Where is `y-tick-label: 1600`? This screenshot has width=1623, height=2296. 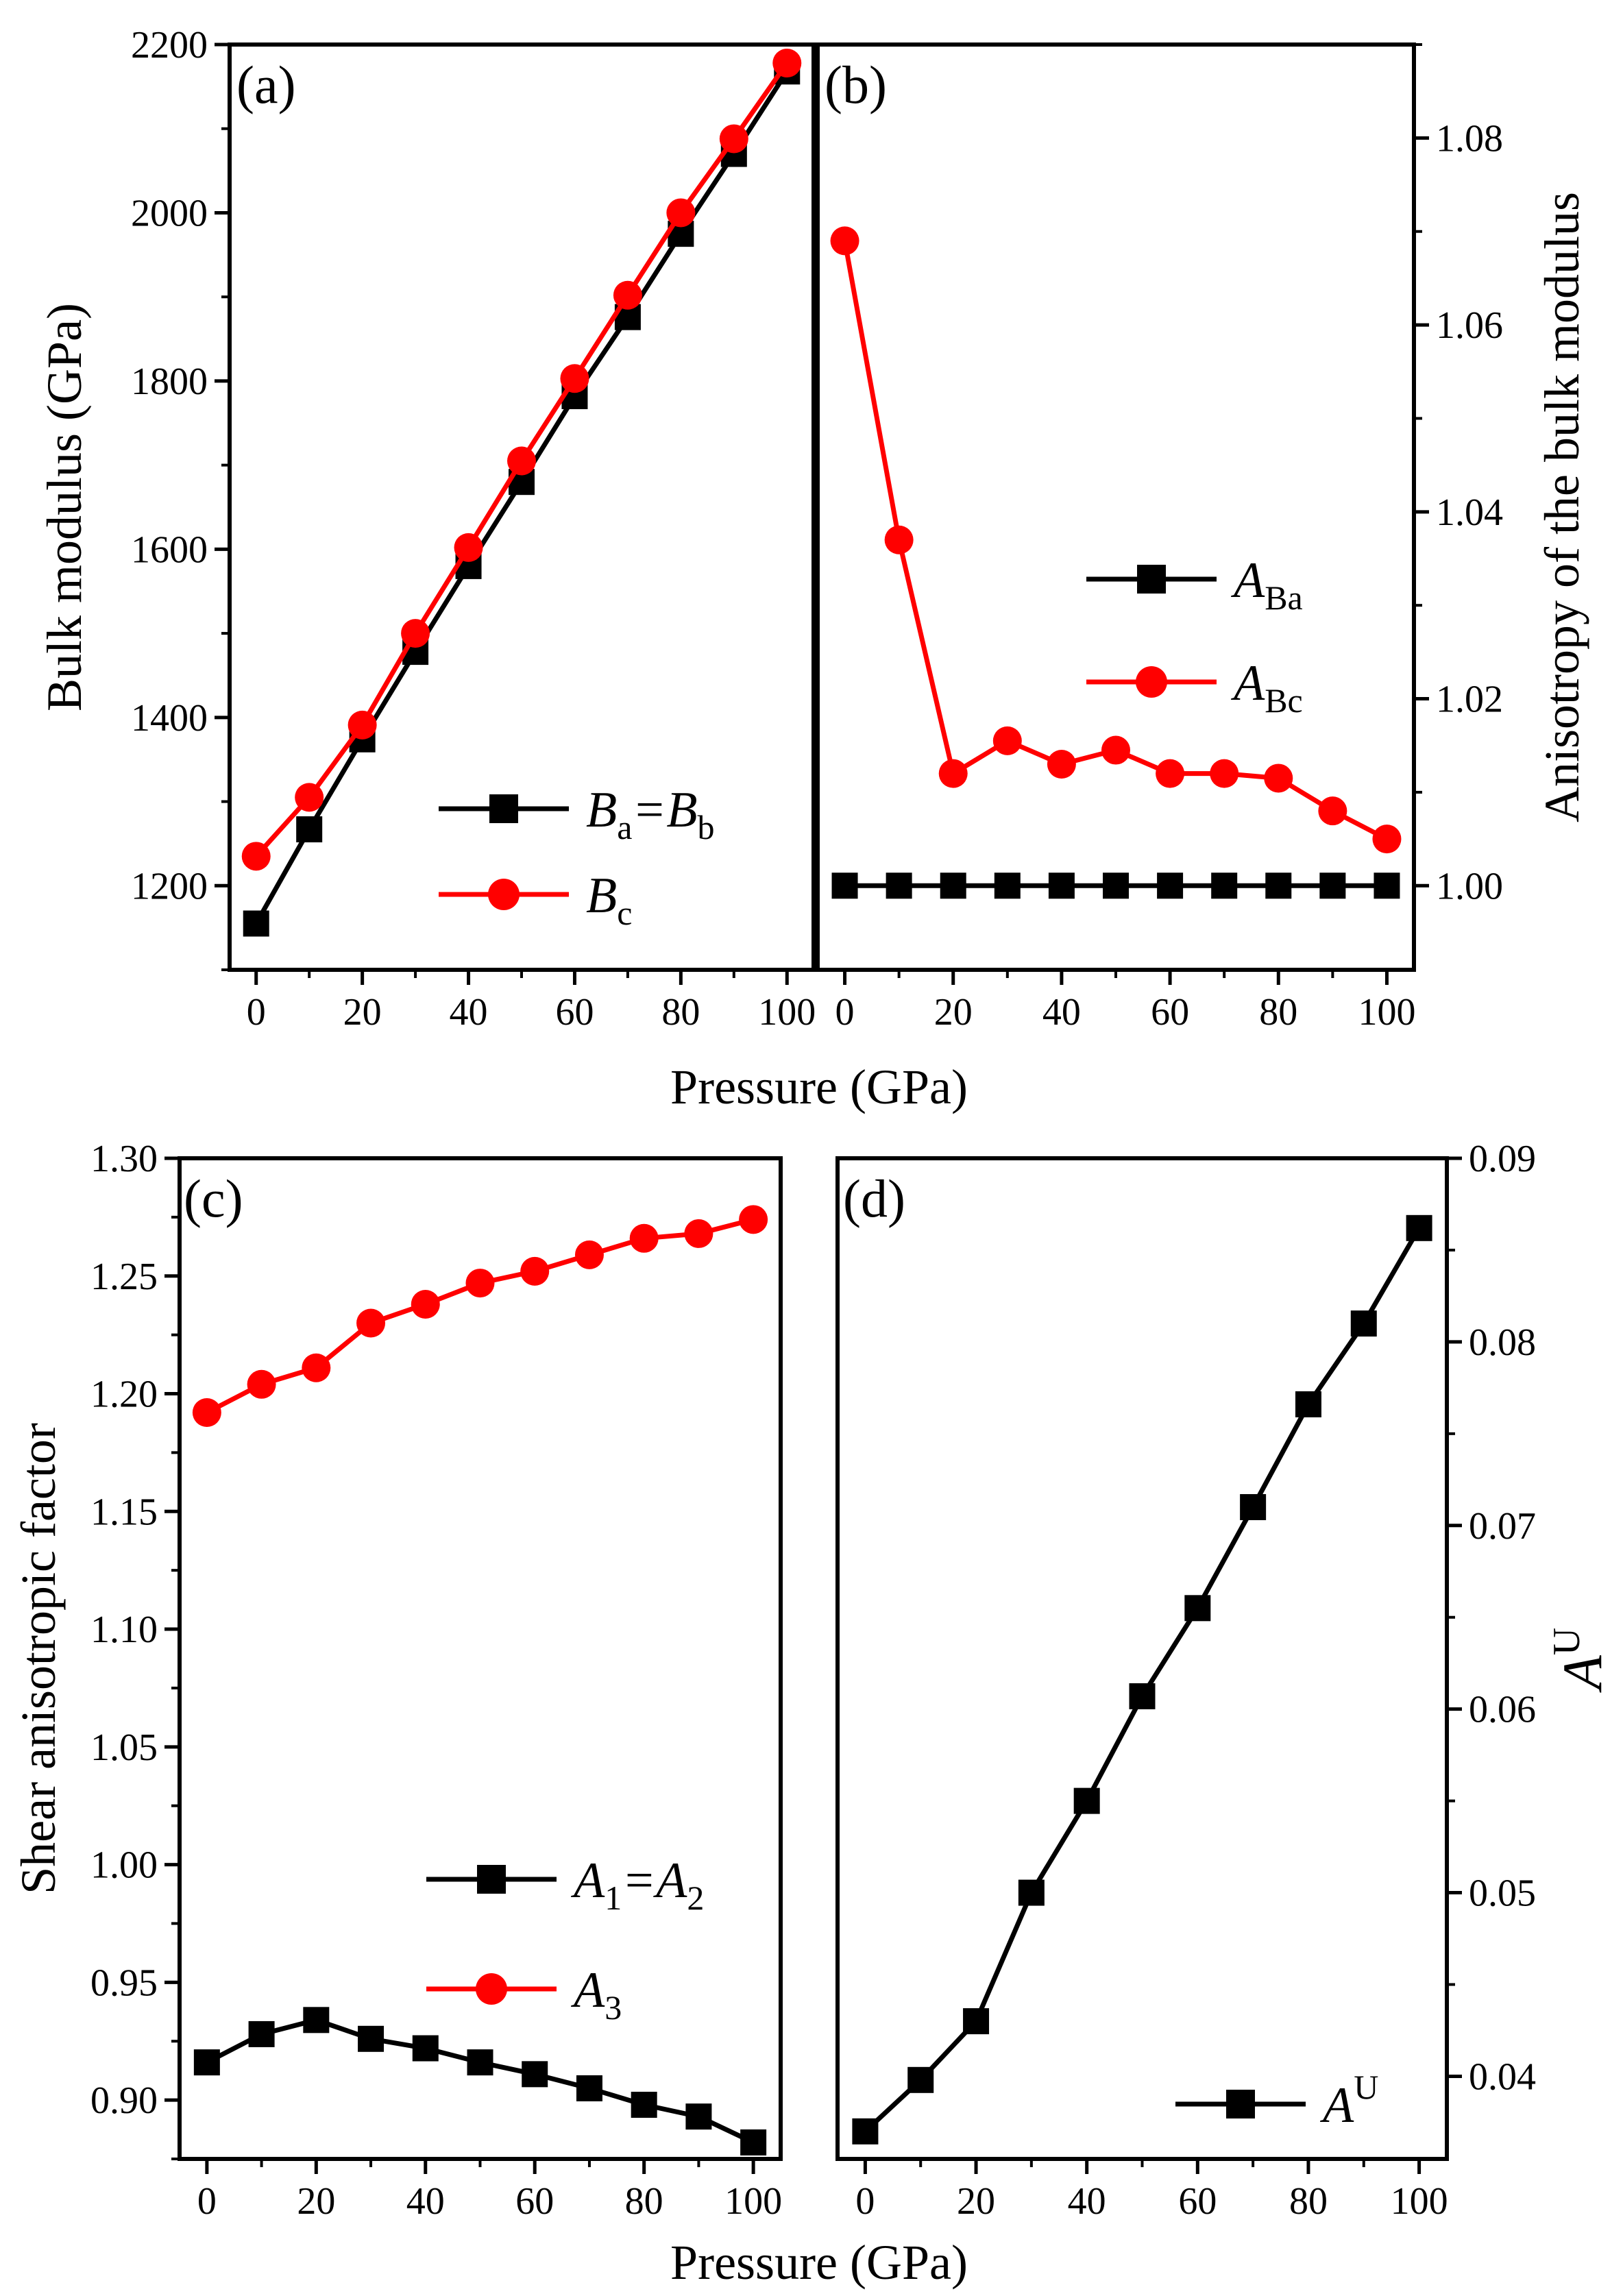
y-tick-label: 1600 is located at coordinates (169, 549).